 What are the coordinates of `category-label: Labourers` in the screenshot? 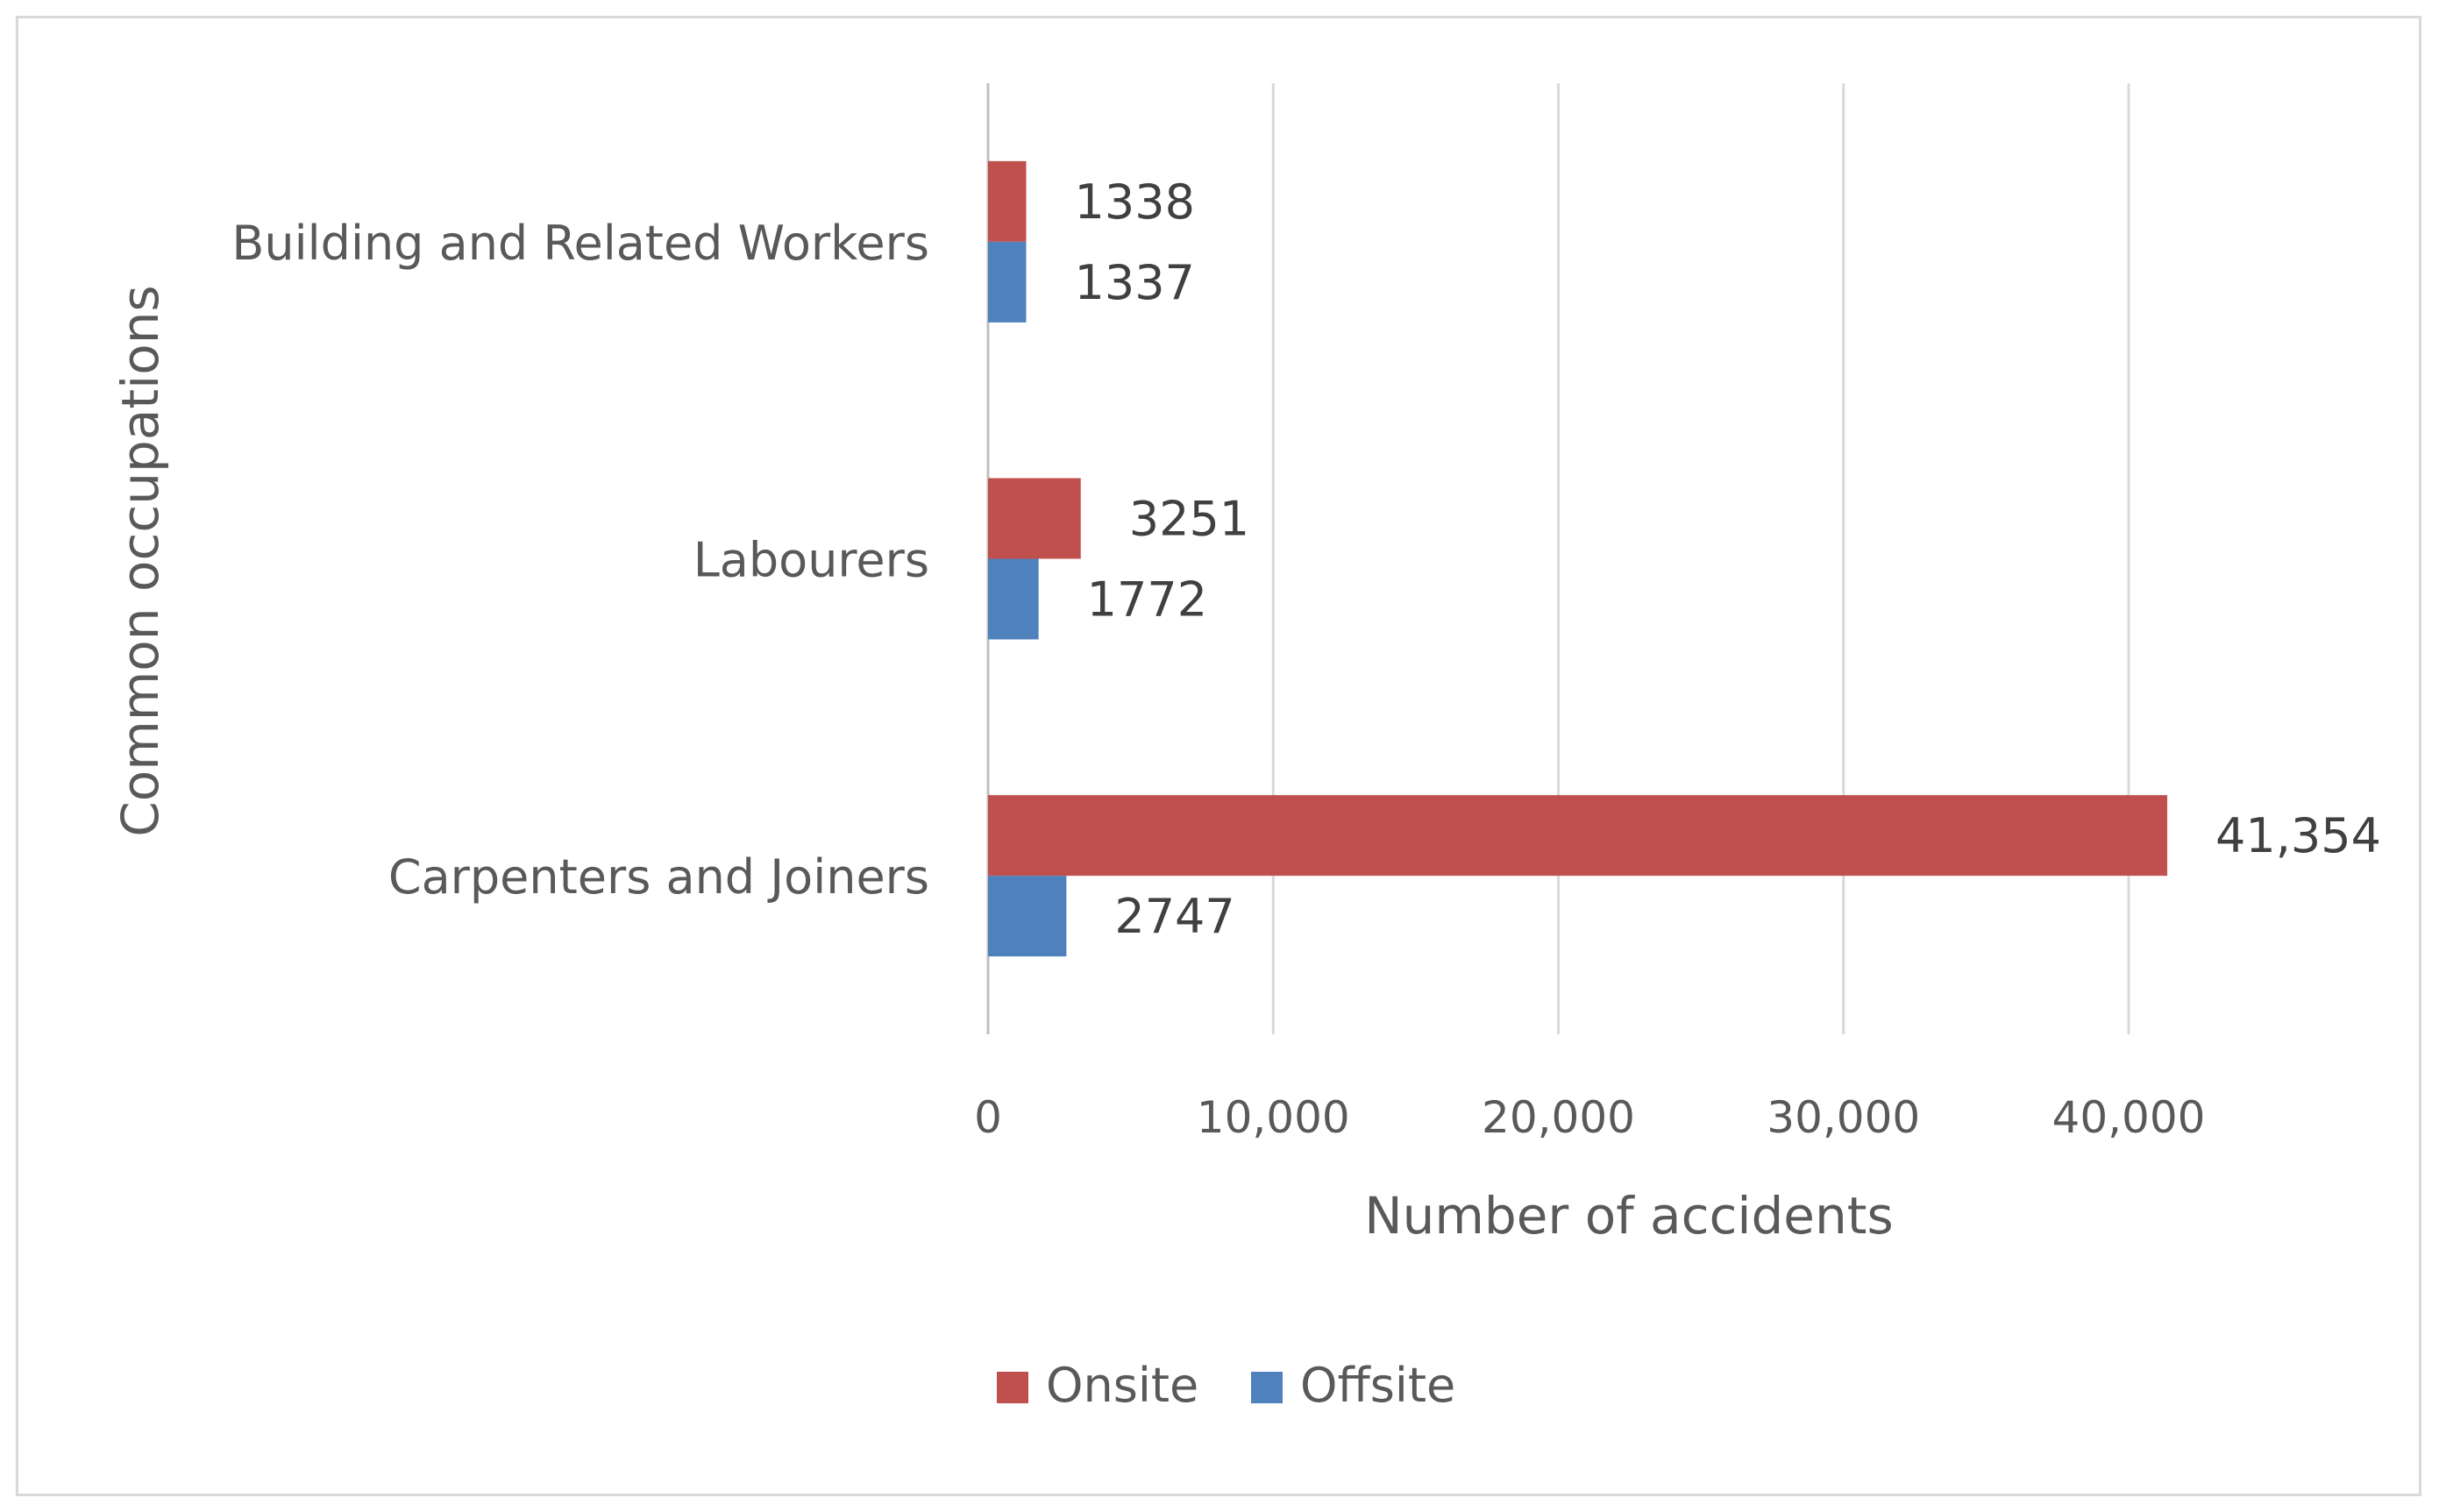 It's located at (811, 560).